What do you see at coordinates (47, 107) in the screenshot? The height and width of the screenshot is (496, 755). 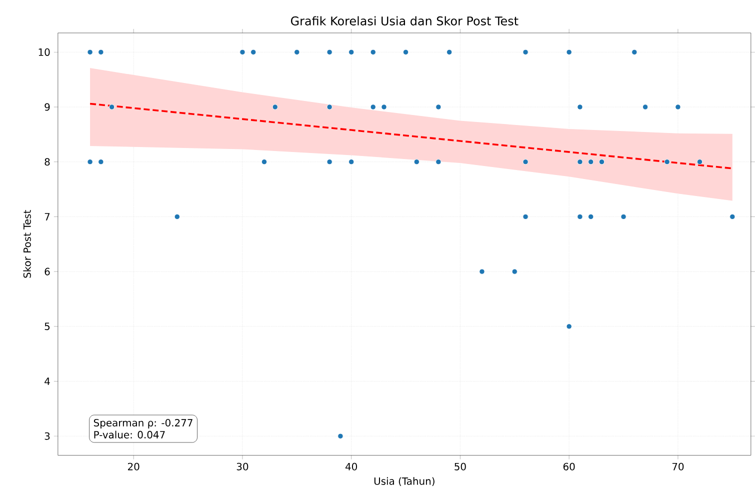 I see `y-tick-label: 9` at bounding box center [47, 107].